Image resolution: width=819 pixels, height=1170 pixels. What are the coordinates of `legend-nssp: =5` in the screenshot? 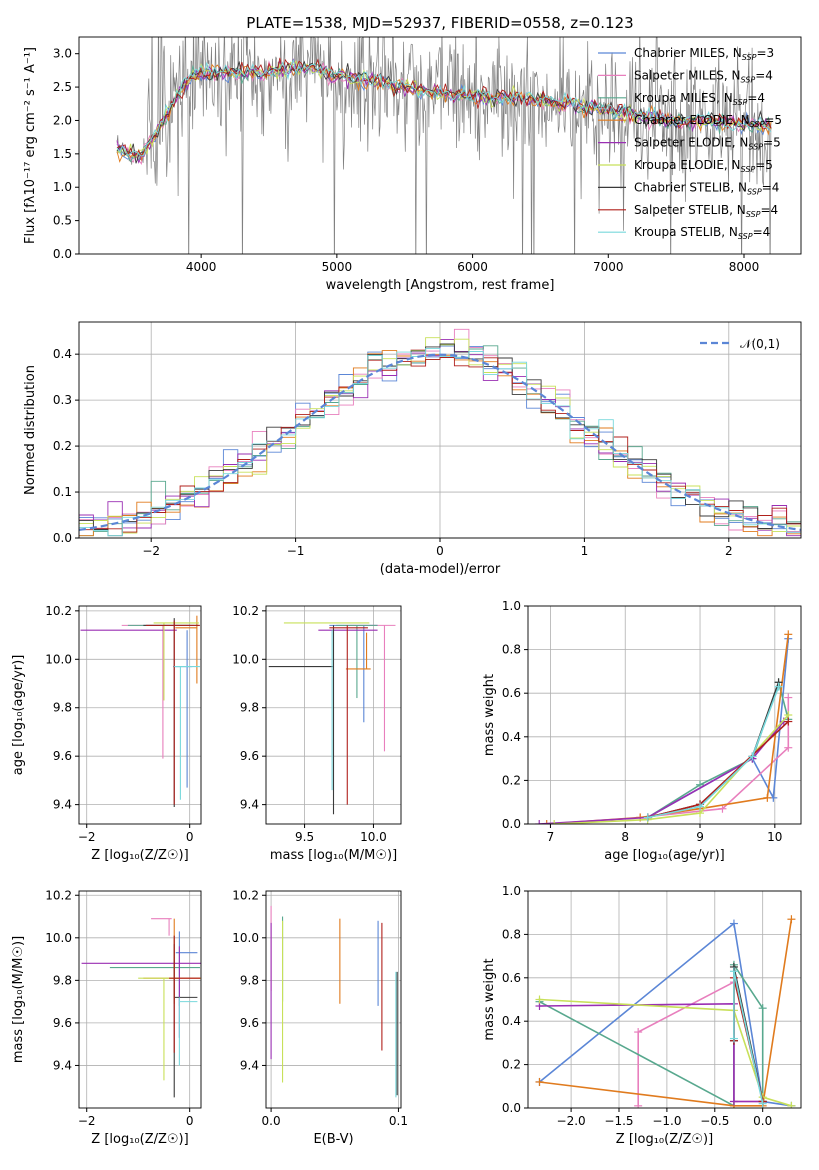 It's located at (764, 165).